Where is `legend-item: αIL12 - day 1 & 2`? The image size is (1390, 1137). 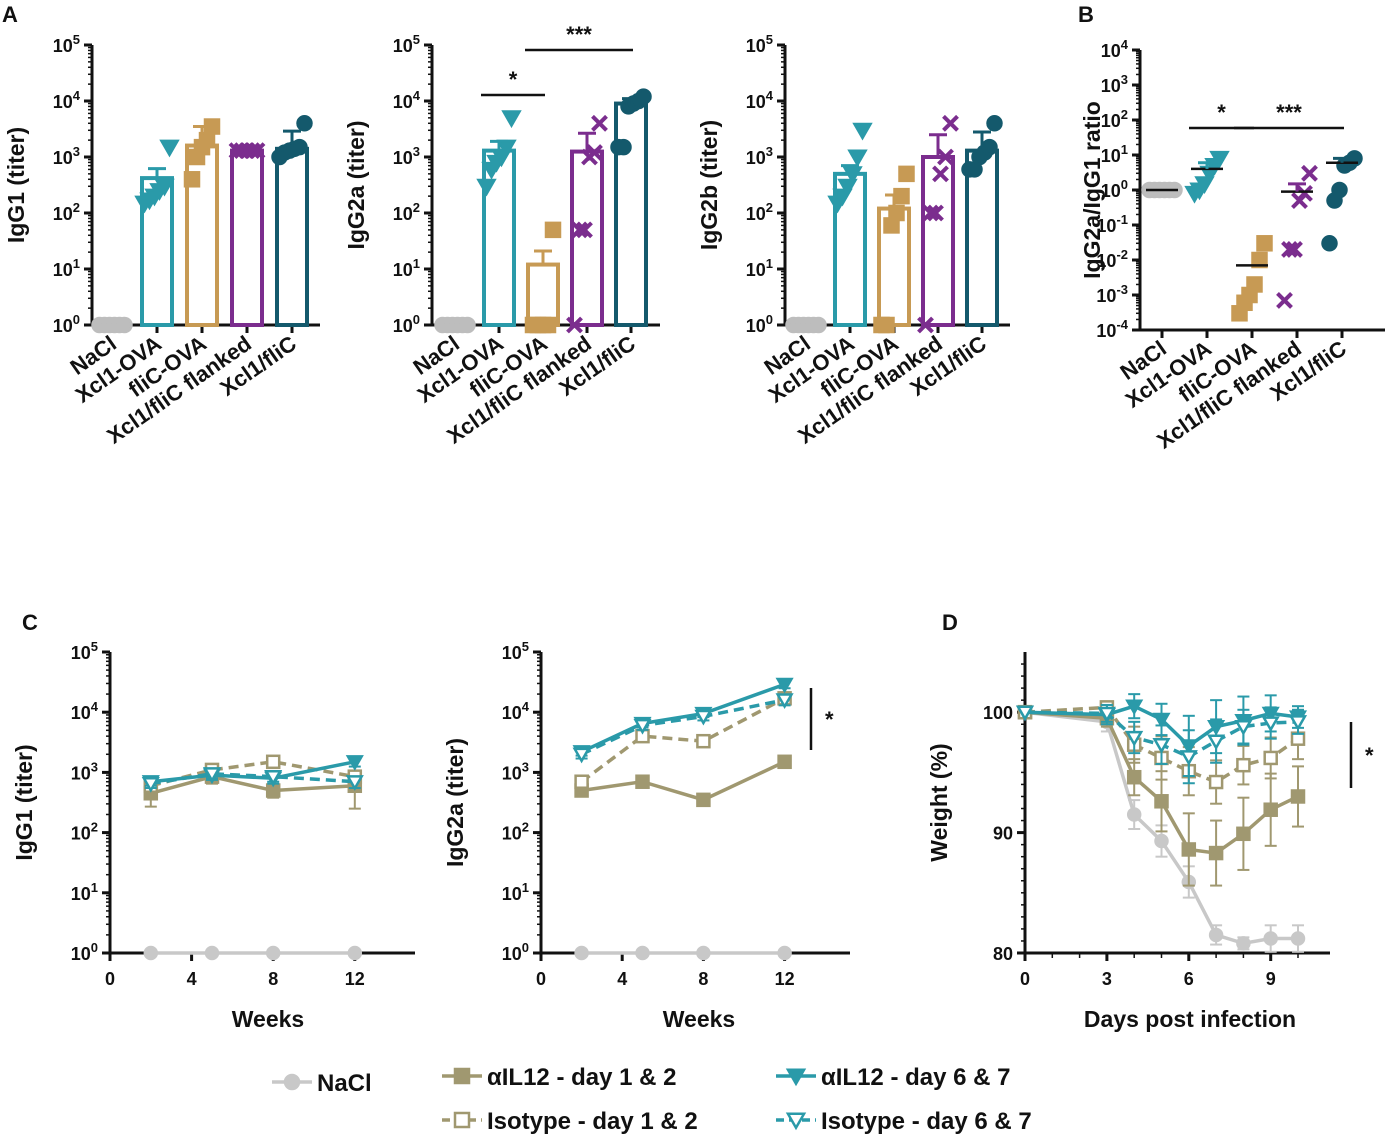 legend-item: αIL12 - day 1 & 2 is located at coordinates (559, 1077).